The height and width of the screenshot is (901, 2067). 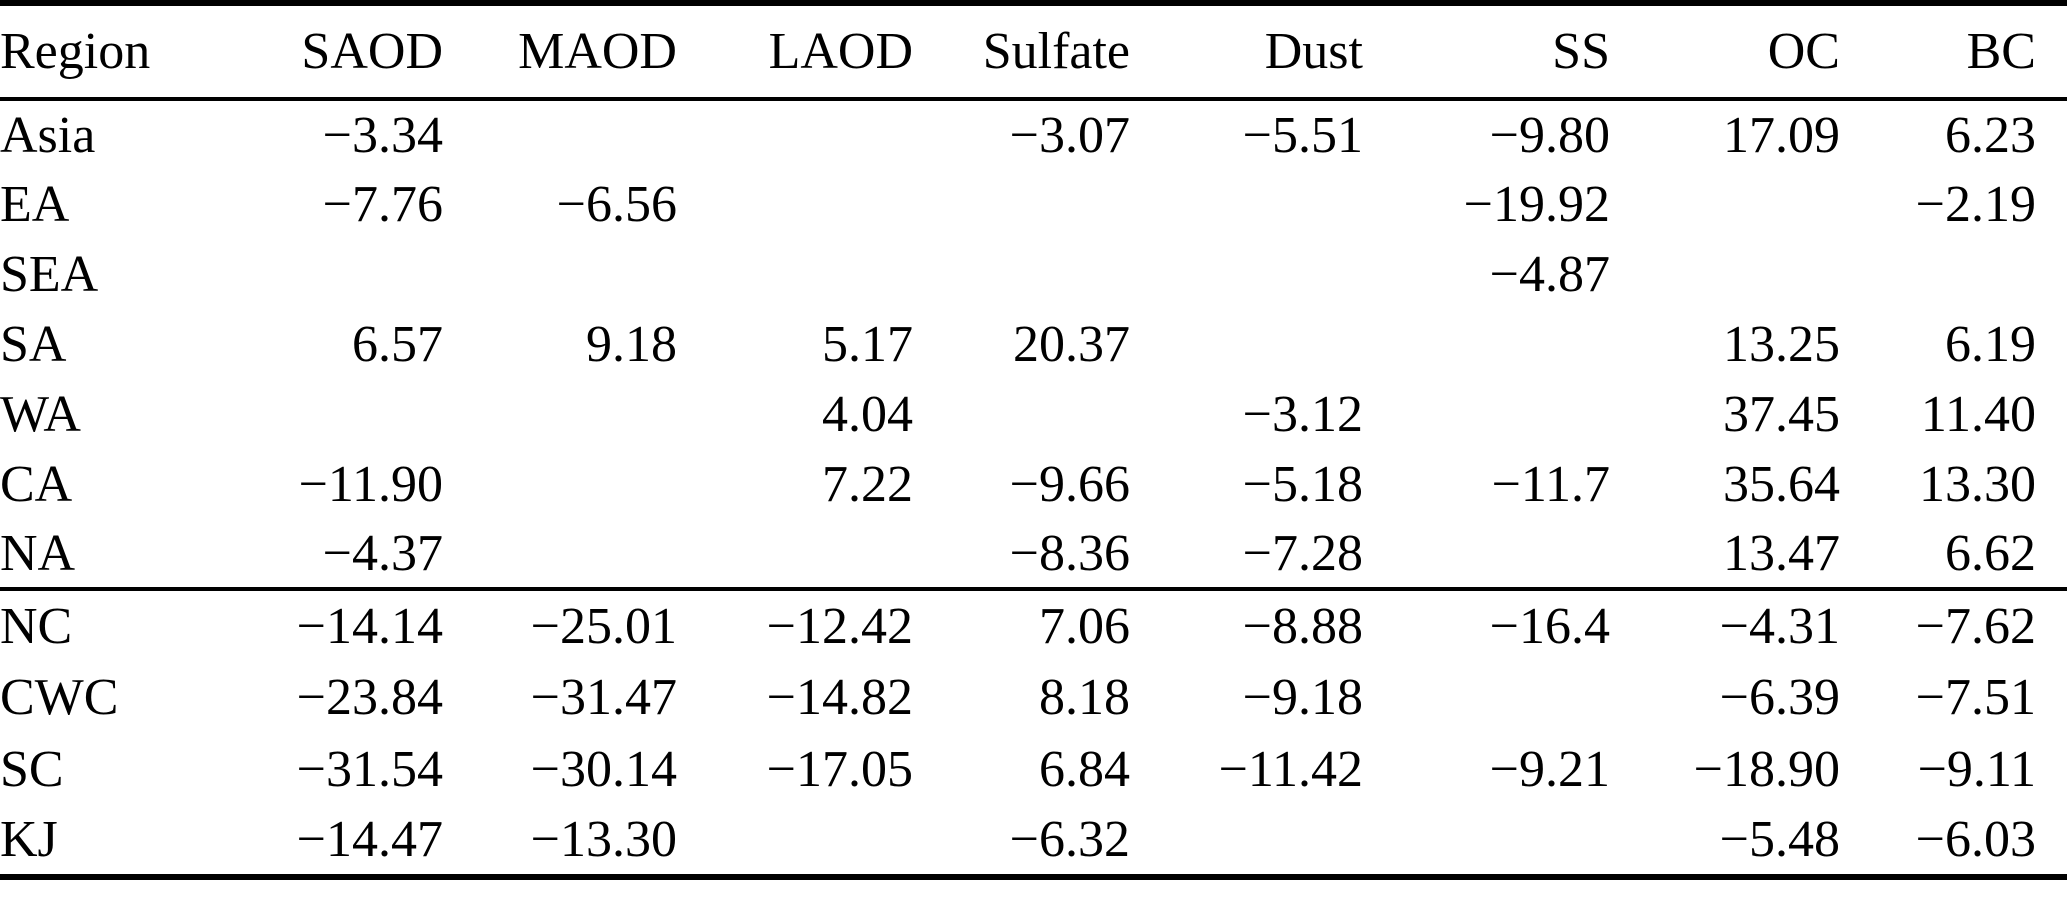 What do you see at coordinates (369, 839) in the screenshot?
I see `cell-value: −14.47` at bounding box center [369, 839].